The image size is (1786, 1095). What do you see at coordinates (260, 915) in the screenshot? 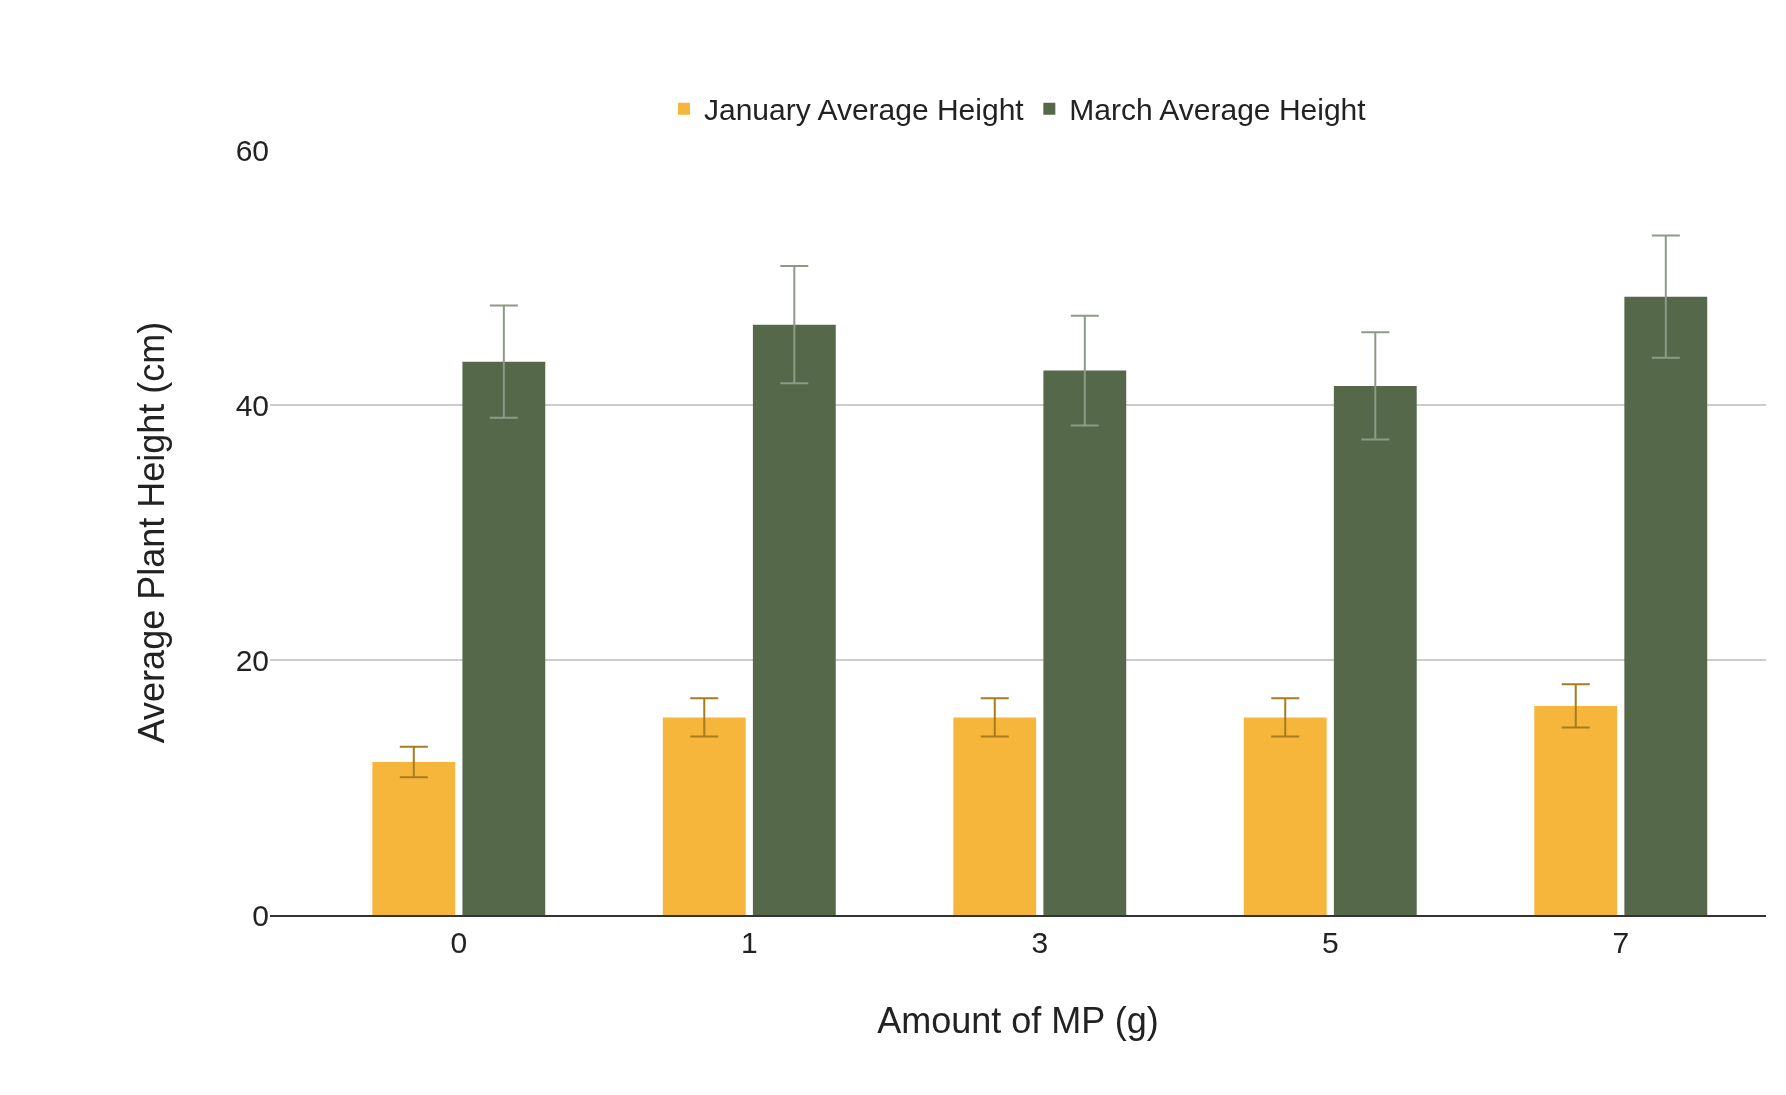
I see `y-tick-label: 0` at bounding box center [260, 915].